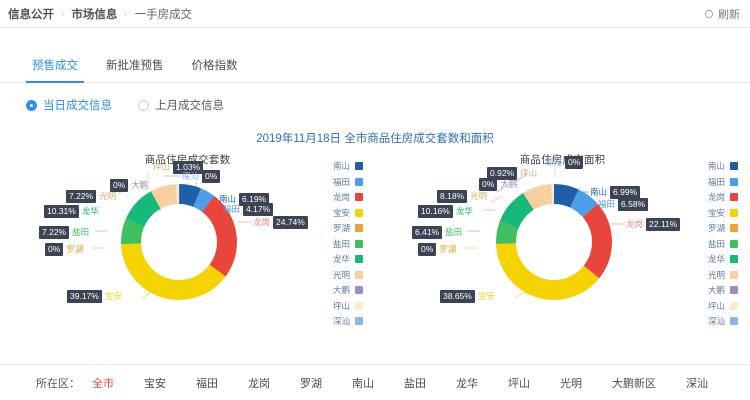 This screenshot has height=400, width=750. What do you see at coordinates (375, 98) in the screenshot?
I see `radio-group-period: 当日成交信息 上月成交信息` at bounding box center [375, 98].